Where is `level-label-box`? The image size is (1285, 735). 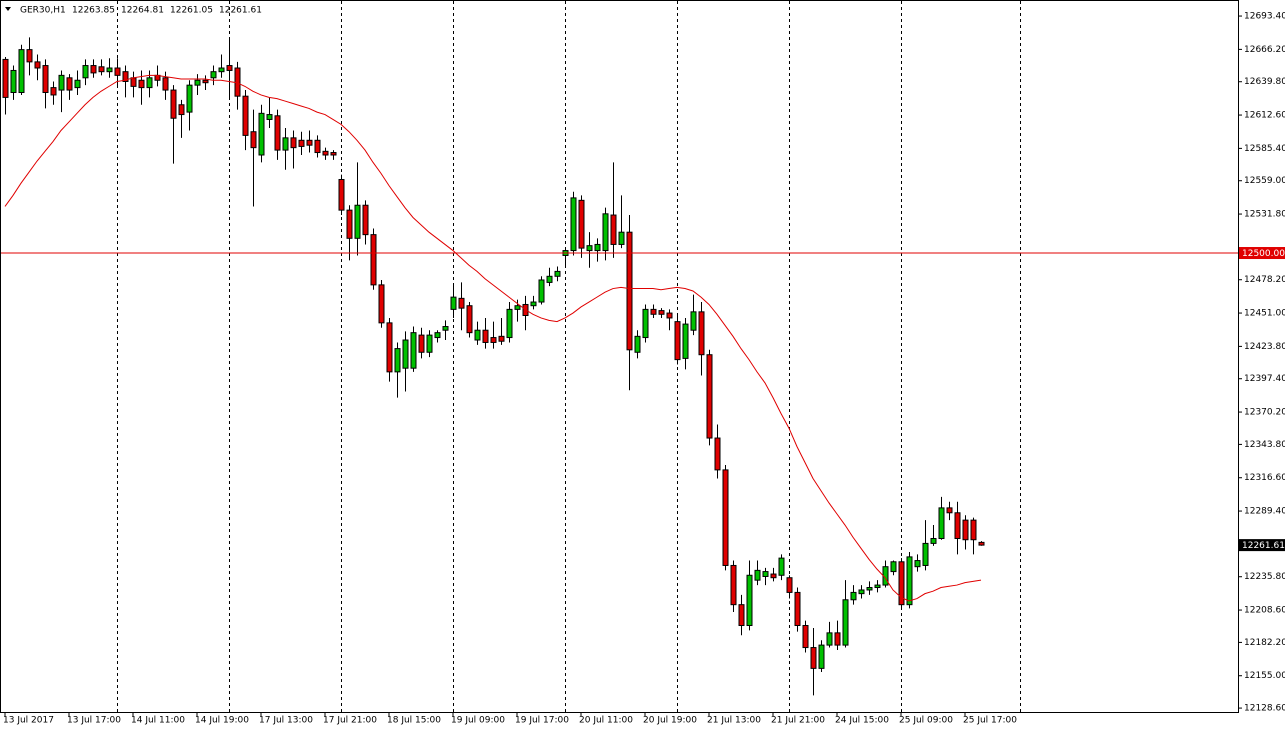 level-label-box is located at coordinates (1262, 253).